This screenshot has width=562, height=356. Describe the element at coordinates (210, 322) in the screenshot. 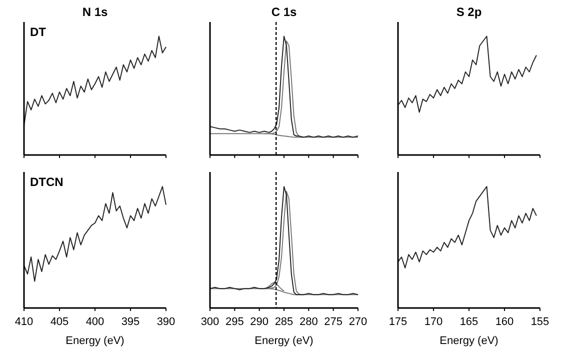

I see `x-tick-label: 300` at that location.